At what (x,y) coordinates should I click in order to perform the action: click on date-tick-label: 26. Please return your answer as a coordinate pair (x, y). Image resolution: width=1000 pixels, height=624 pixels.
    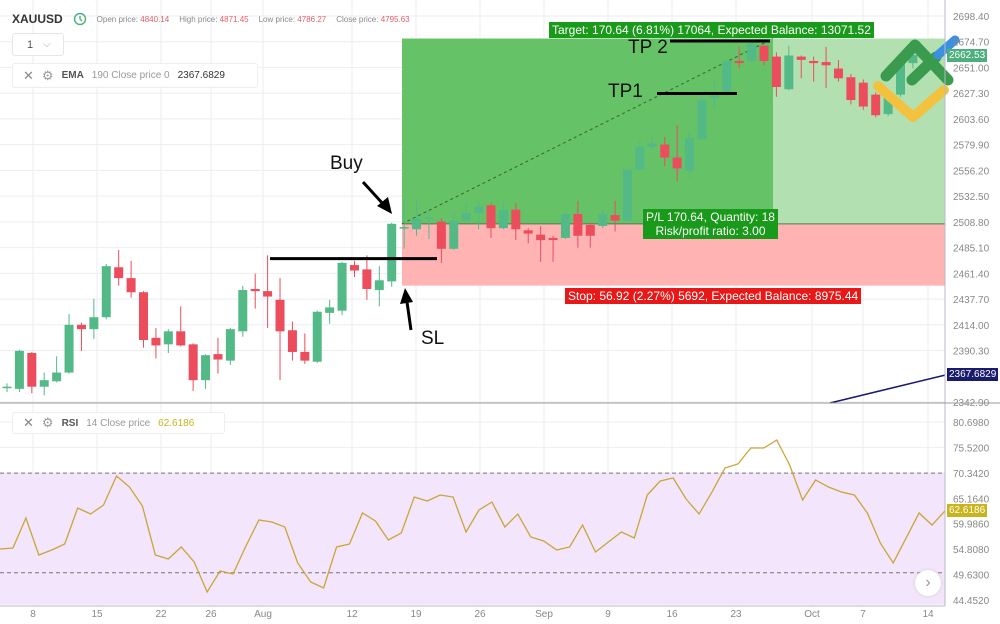
    Looking at the image, I should click on (480, 614).